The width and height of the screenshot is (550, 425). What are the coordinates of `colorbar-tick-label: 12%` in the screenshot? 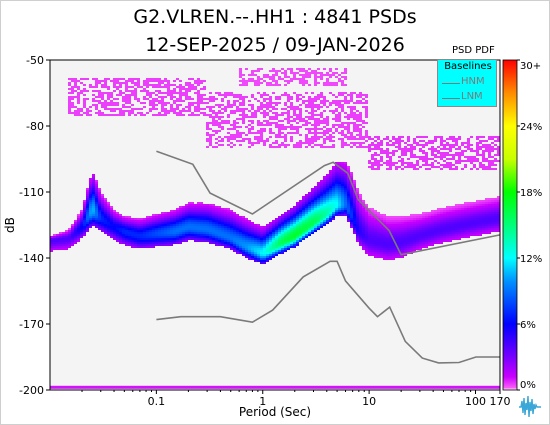 It's located at (531, 259).